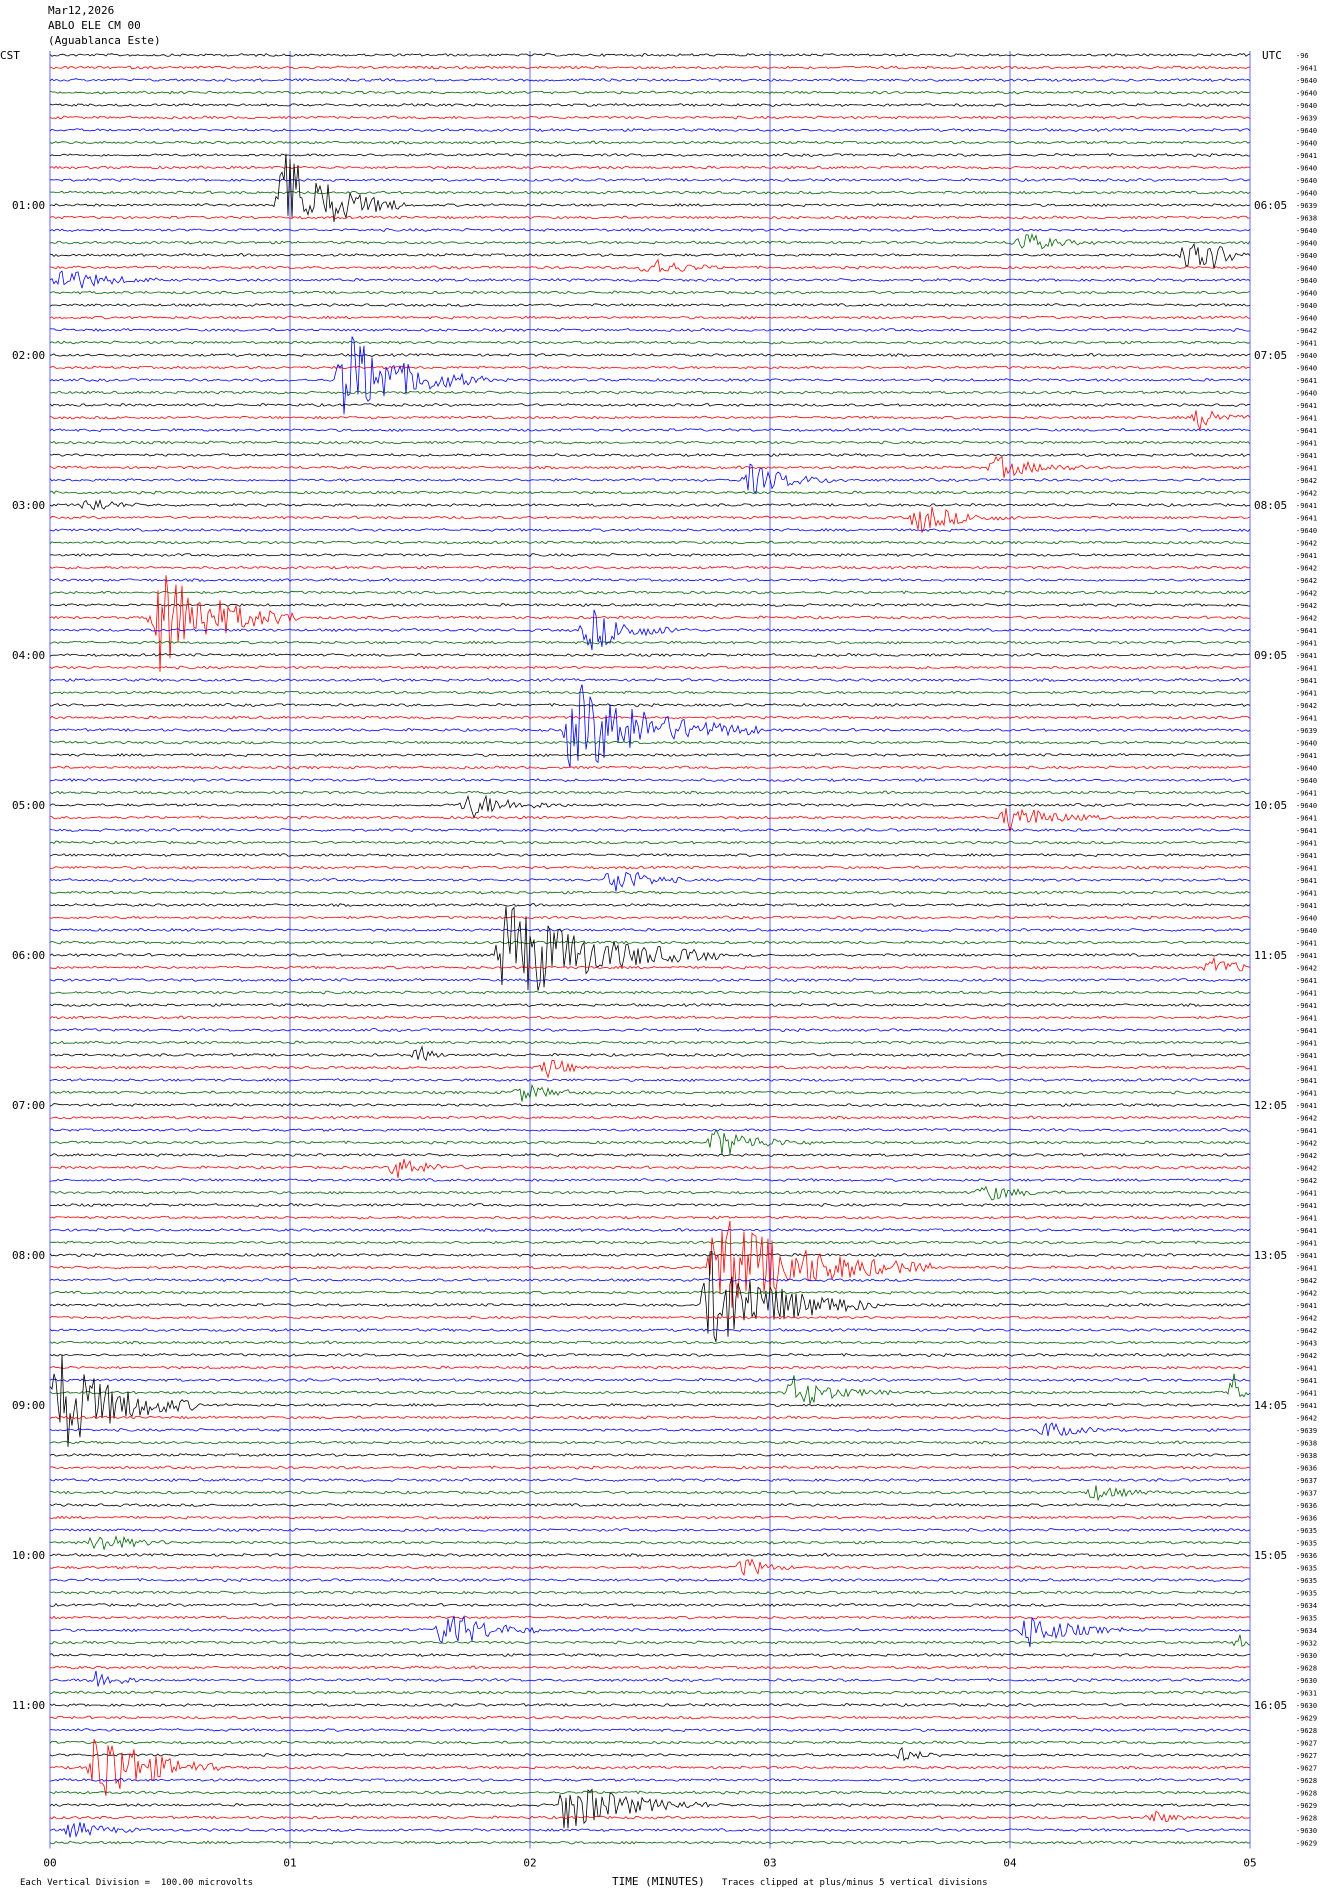  What do you see at coordinates (1302, 56) in the screenshot?
I see `trace-mean-label: -96` at bounding box center [1302, 56].